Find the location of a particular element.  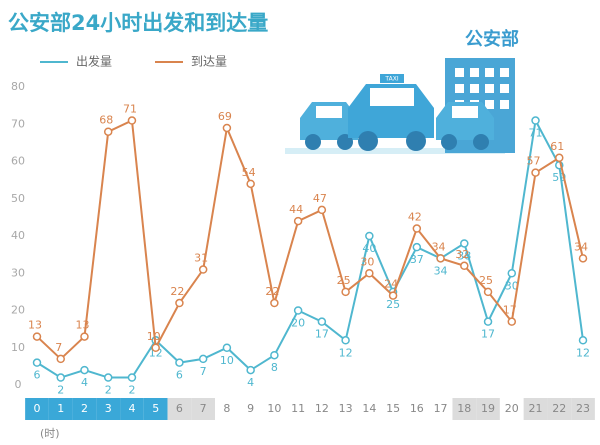

value-label: 30 is located at coordinates (367, 261).